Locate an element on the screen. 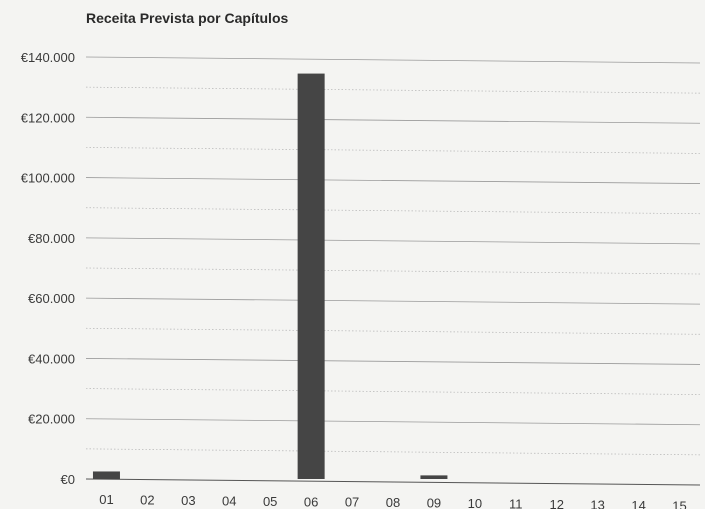 This screenshot has width=705, height=509. y-tick-label: €40.000 is located at coordinates (51, 358).